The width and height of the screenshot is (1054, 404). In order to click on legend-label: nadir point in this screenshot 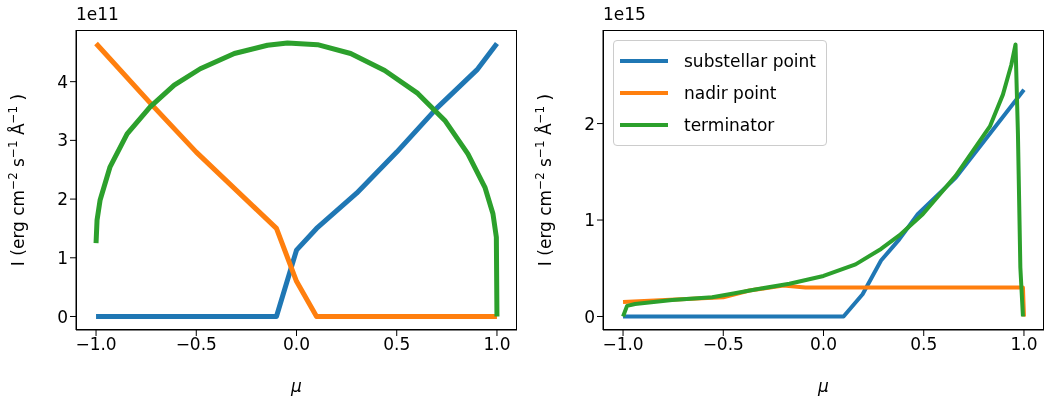, I will do `click(730, 93)`.